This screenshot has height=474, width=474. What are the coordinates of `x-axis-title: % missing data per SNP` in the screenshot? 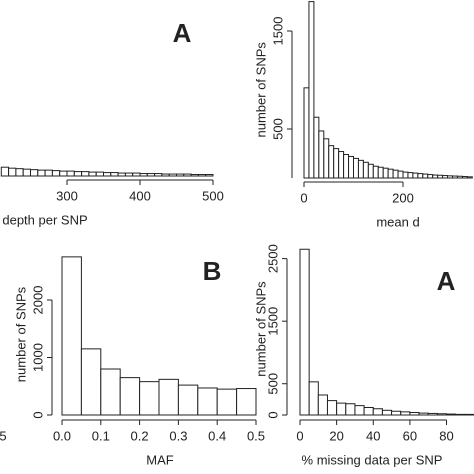 It's located at (372, 459).